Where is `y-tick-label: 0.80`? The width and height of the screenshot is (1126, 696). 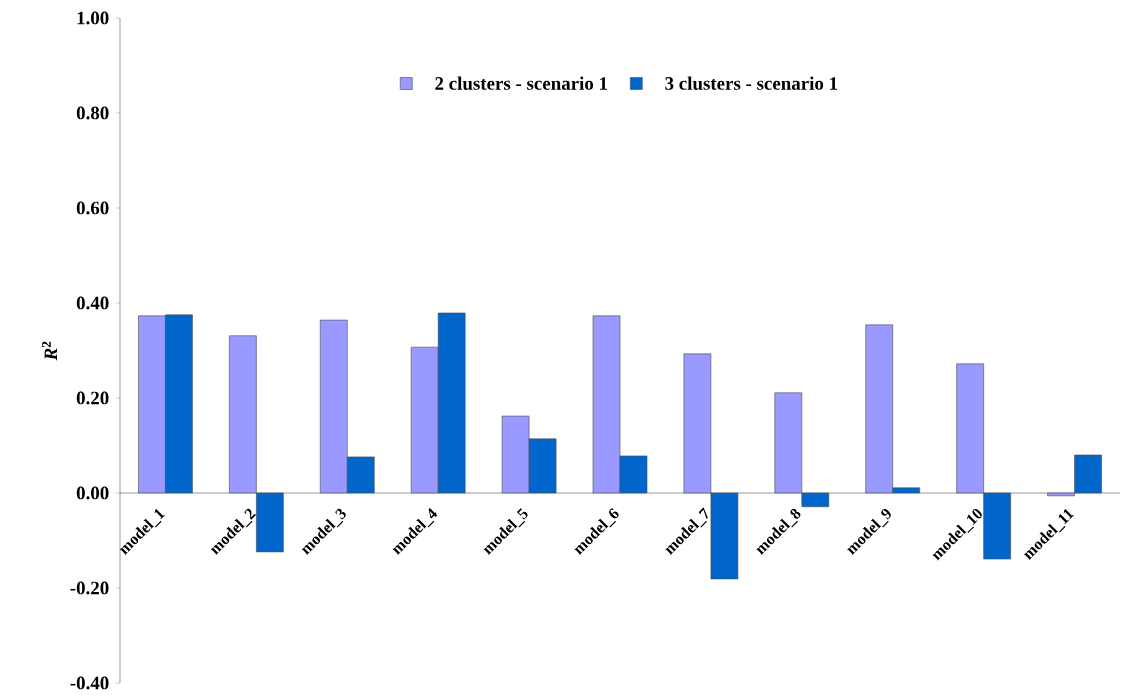
y-tick-label: 0.80 is located at coordinates (92, 113).